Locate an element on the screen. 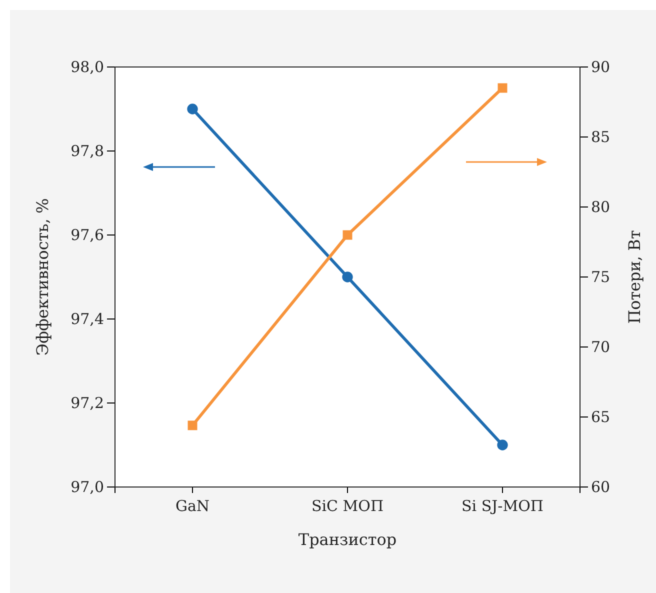  x-tick-label: GaN is located at coordinates (192, 506).